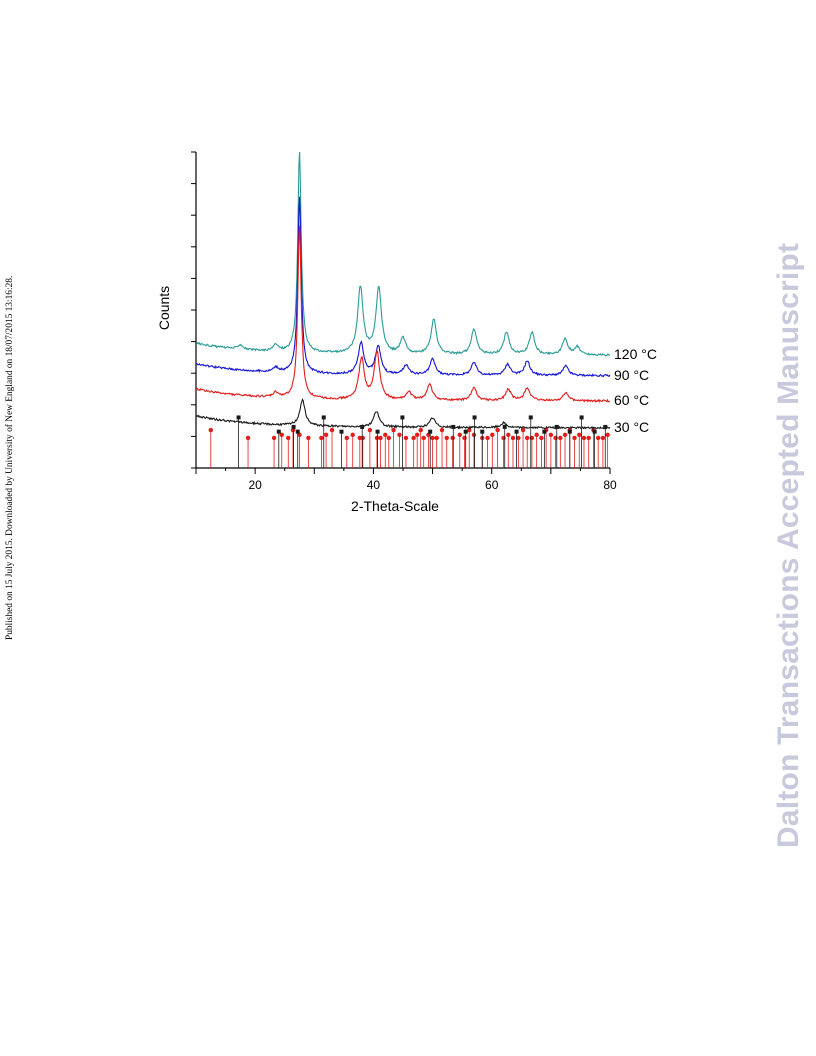  What do you see at coordinates (492, 485) in the screenshot?
I see `x-tick-label: 60` at bounding box center [492, 485].